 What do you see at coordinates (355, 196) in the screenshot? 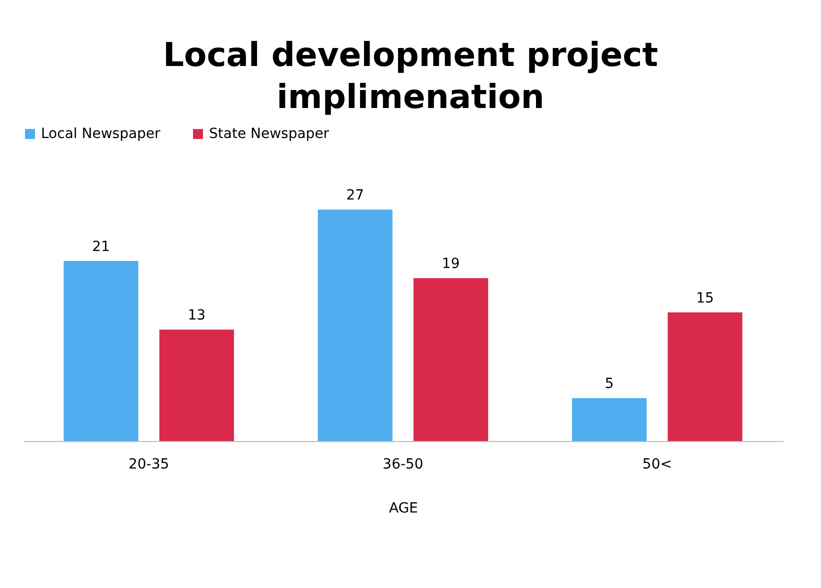
I see `data-label: 27` at bounding box center [355, 196].